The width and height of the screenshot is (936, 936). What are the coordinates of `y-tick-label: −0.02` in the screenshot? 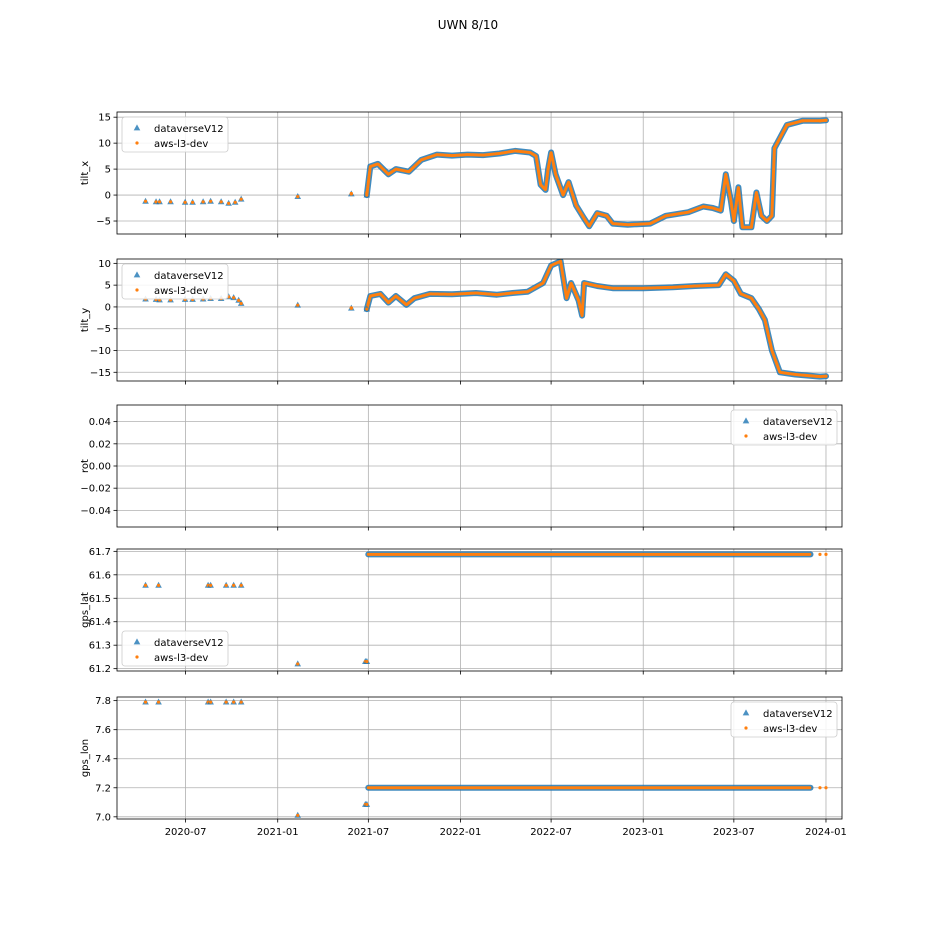 It's located at (95, 489).